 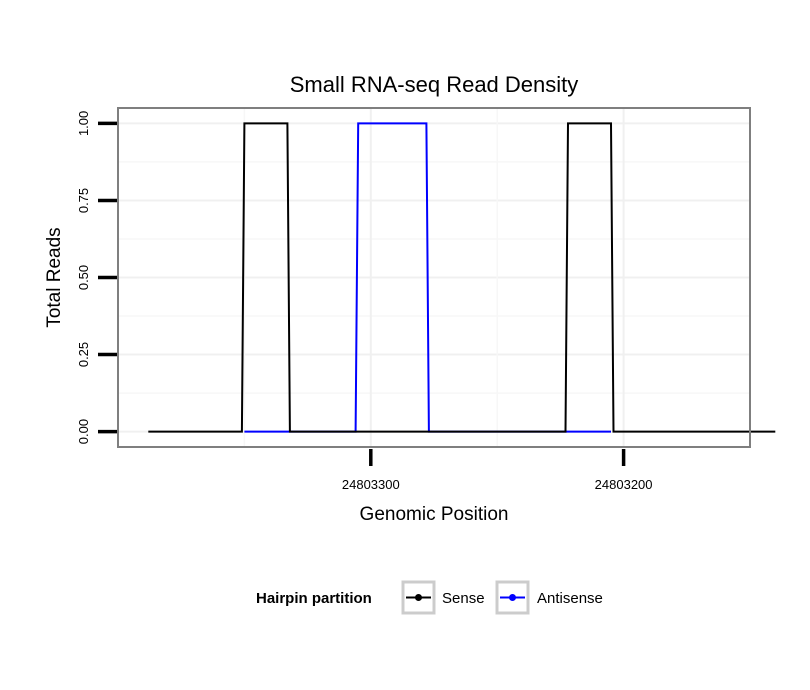 What do you see at coordinates (83, 354) in the screenshot?
I see `y-tick-label: 0.25` at bounding box center [83, 354].